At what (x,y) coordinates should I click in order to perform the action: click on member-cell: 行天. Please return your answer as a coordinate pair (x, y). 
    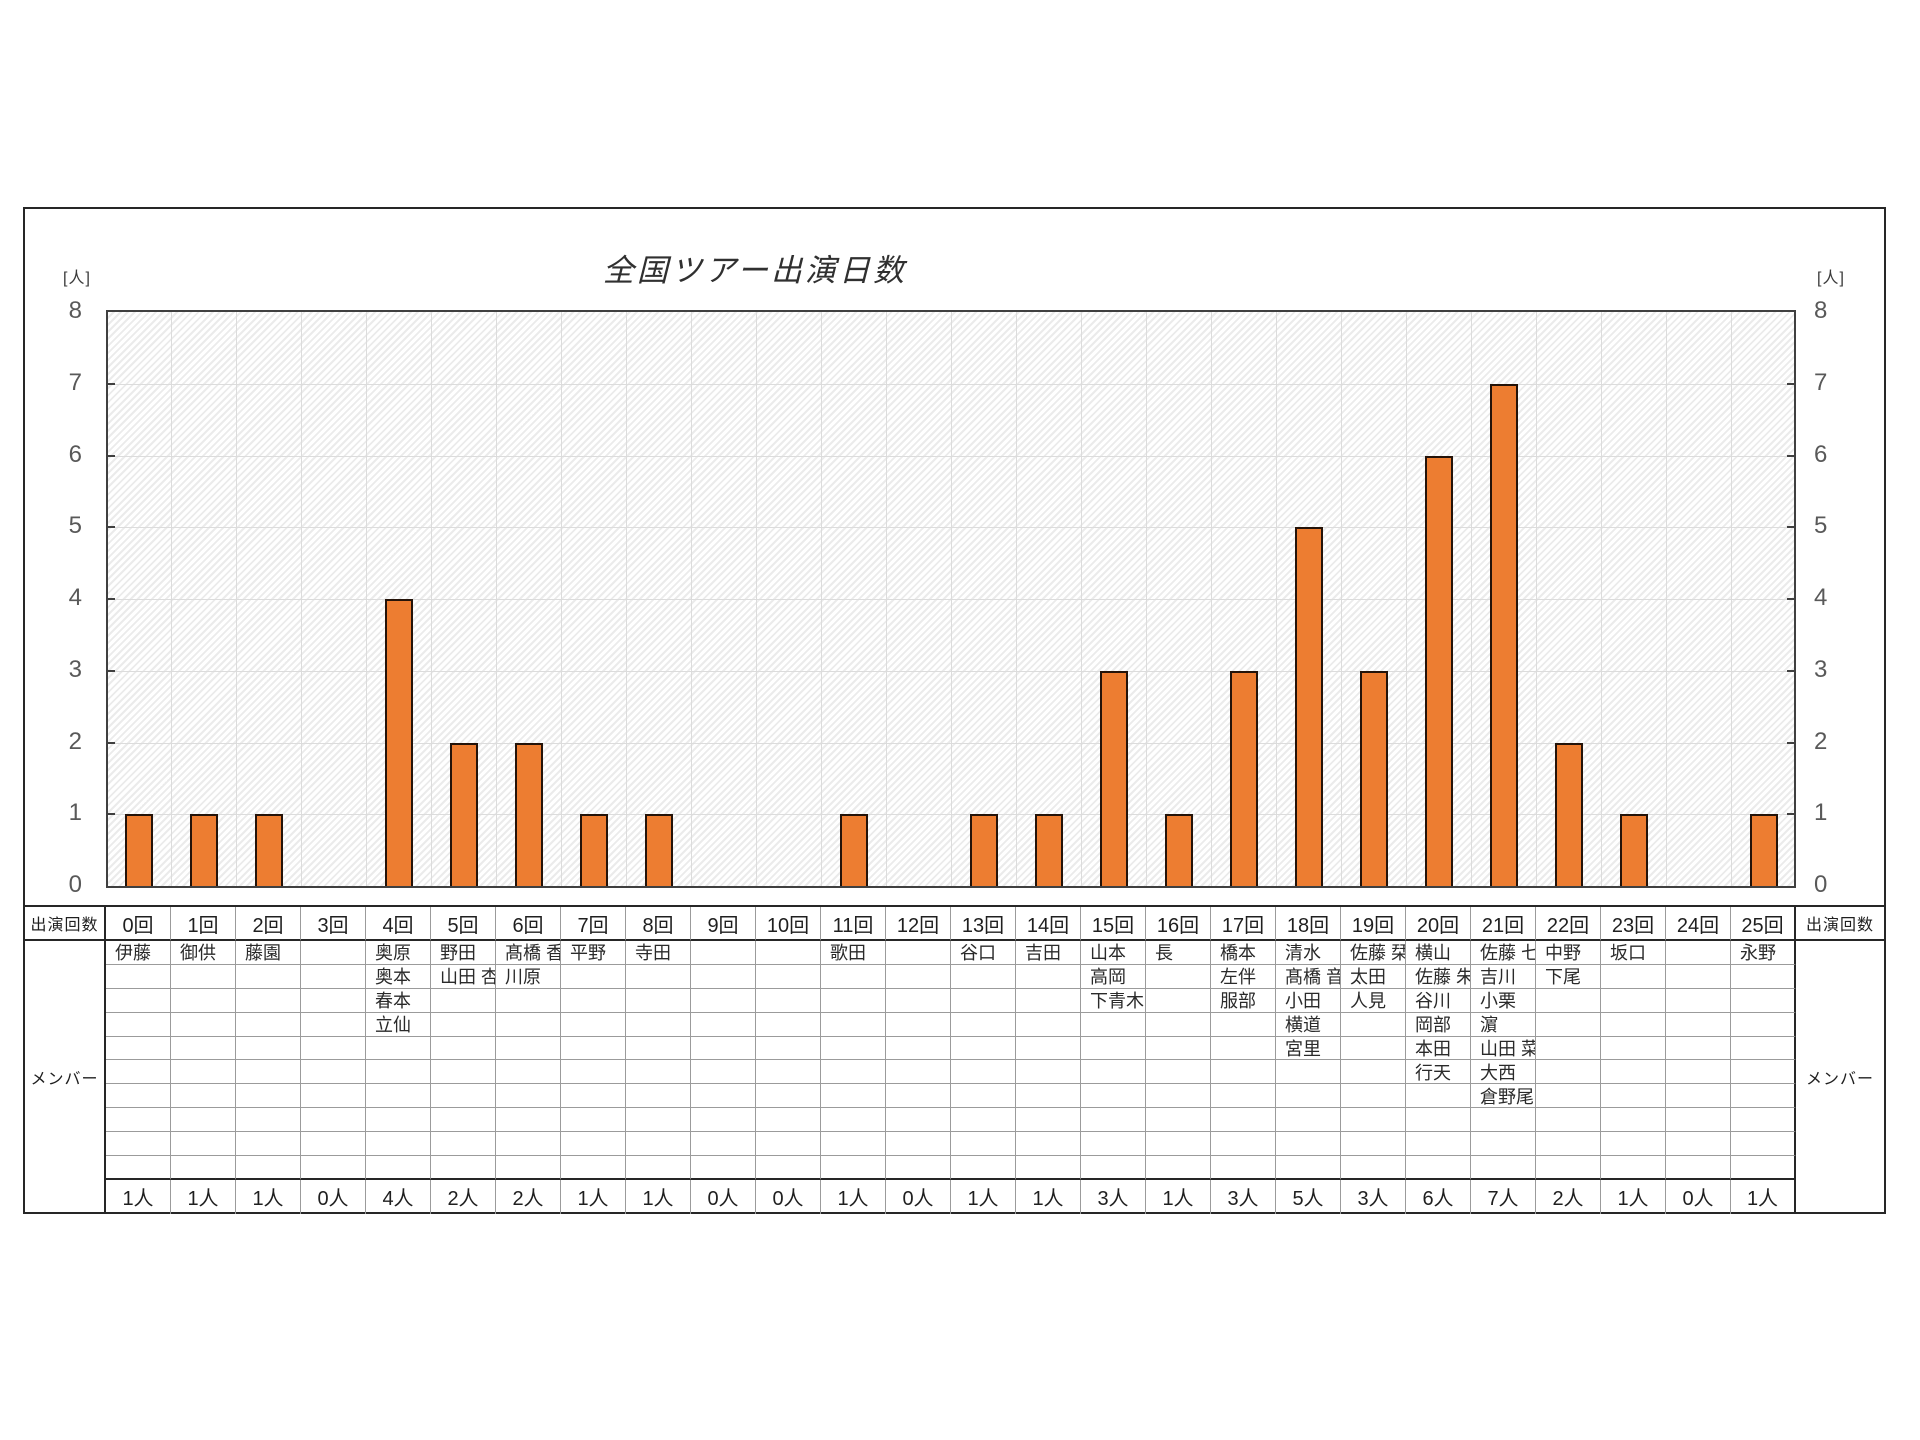
    Looking at the image, I should click on (1438, 1072).